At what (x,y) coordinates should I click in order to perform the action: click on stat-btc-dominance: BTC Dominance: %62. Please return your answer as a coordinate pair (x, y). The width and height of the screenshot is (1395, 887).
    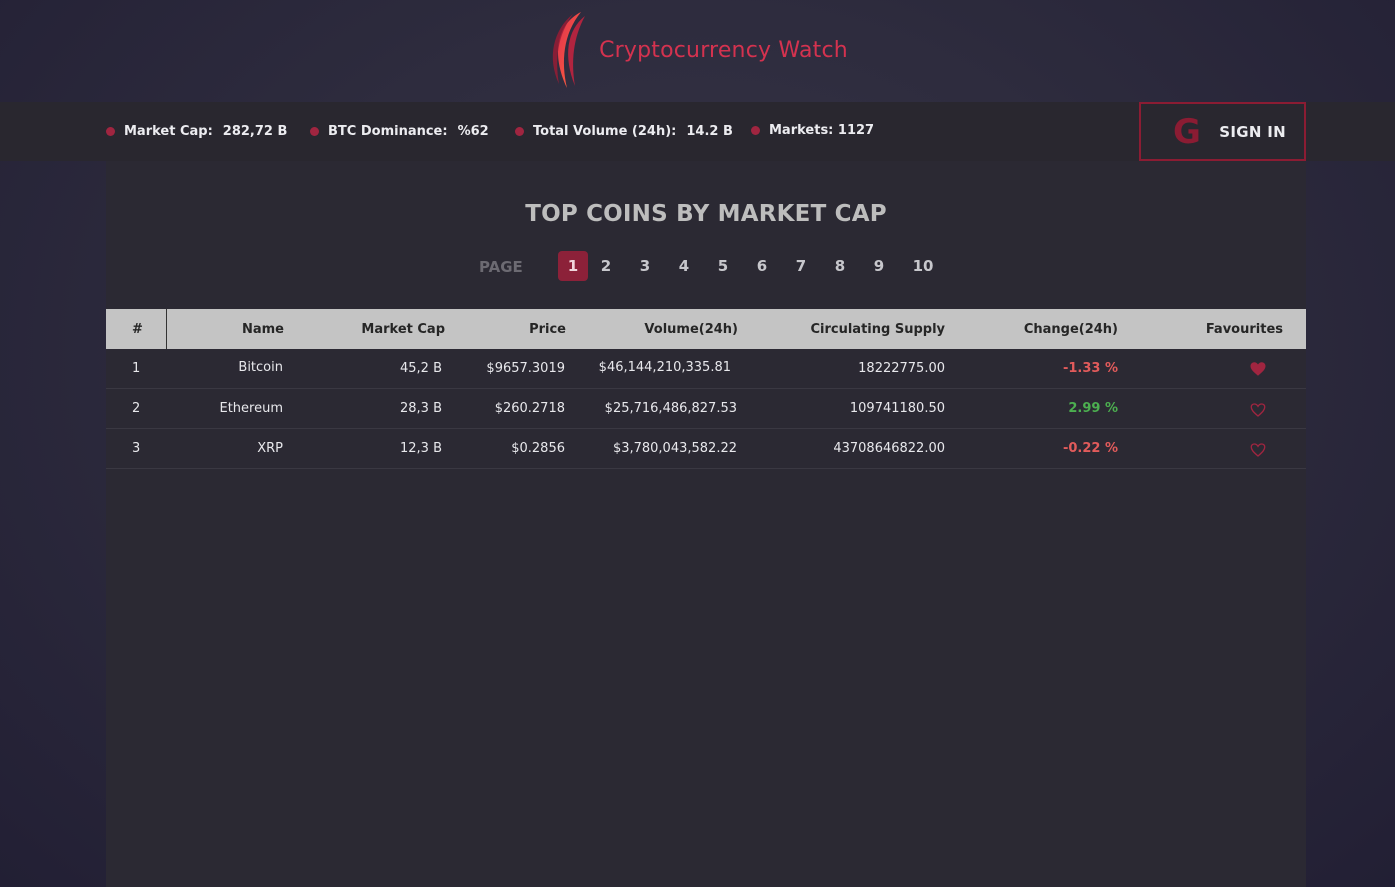
    Looking at the image, I should click on (399, 131).